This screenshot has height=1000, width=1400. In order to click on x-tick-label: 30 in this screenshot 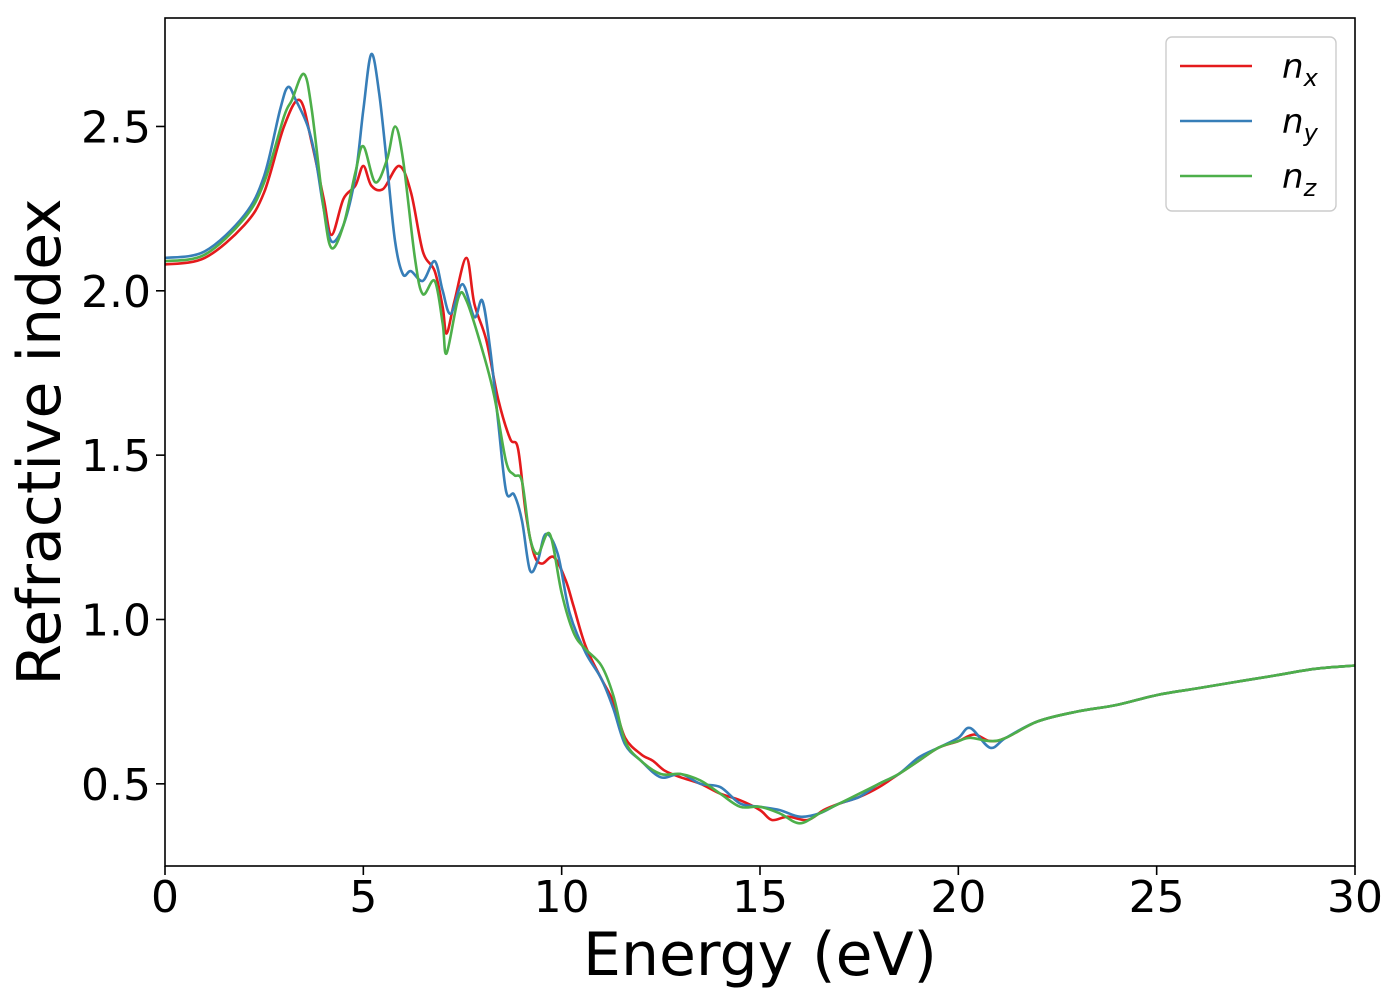, I will do `click(1355, 897)`.